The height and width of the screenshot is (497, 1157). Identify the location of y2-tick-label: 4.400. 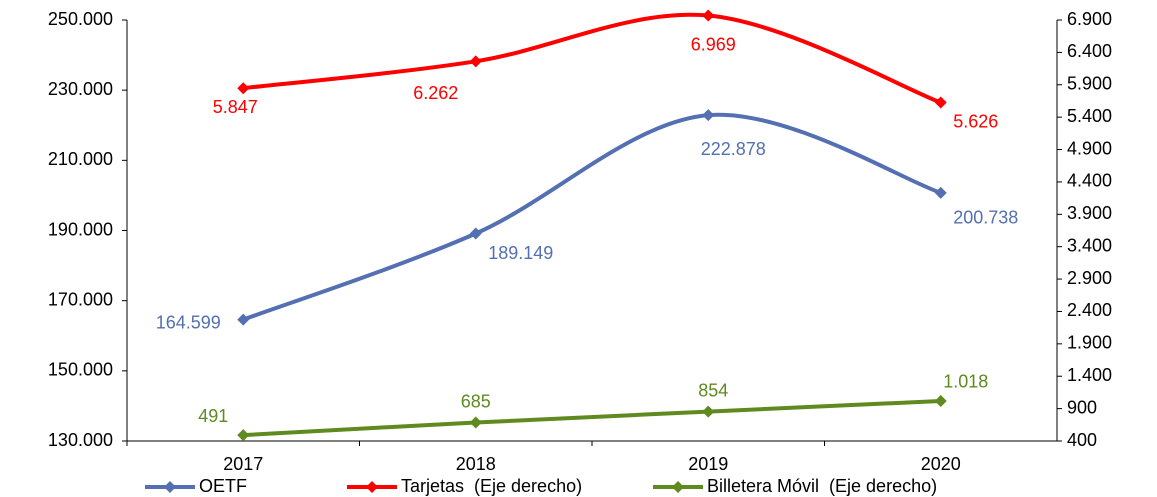
(1089, 181).